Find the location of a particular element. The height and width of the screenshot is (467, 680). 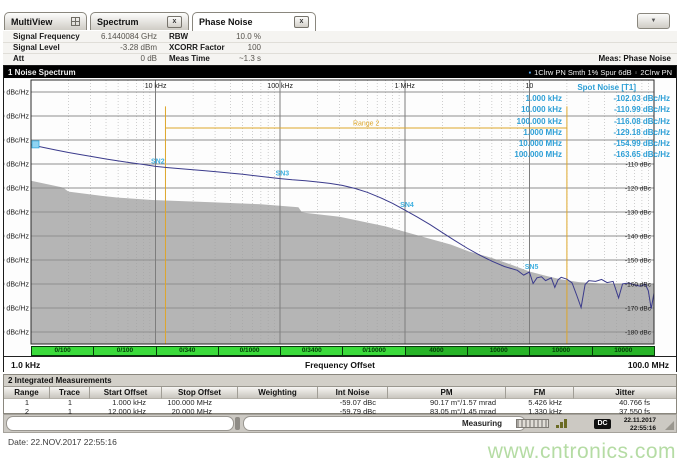

measurement-progress-bar is located at coordinates (532, 423).